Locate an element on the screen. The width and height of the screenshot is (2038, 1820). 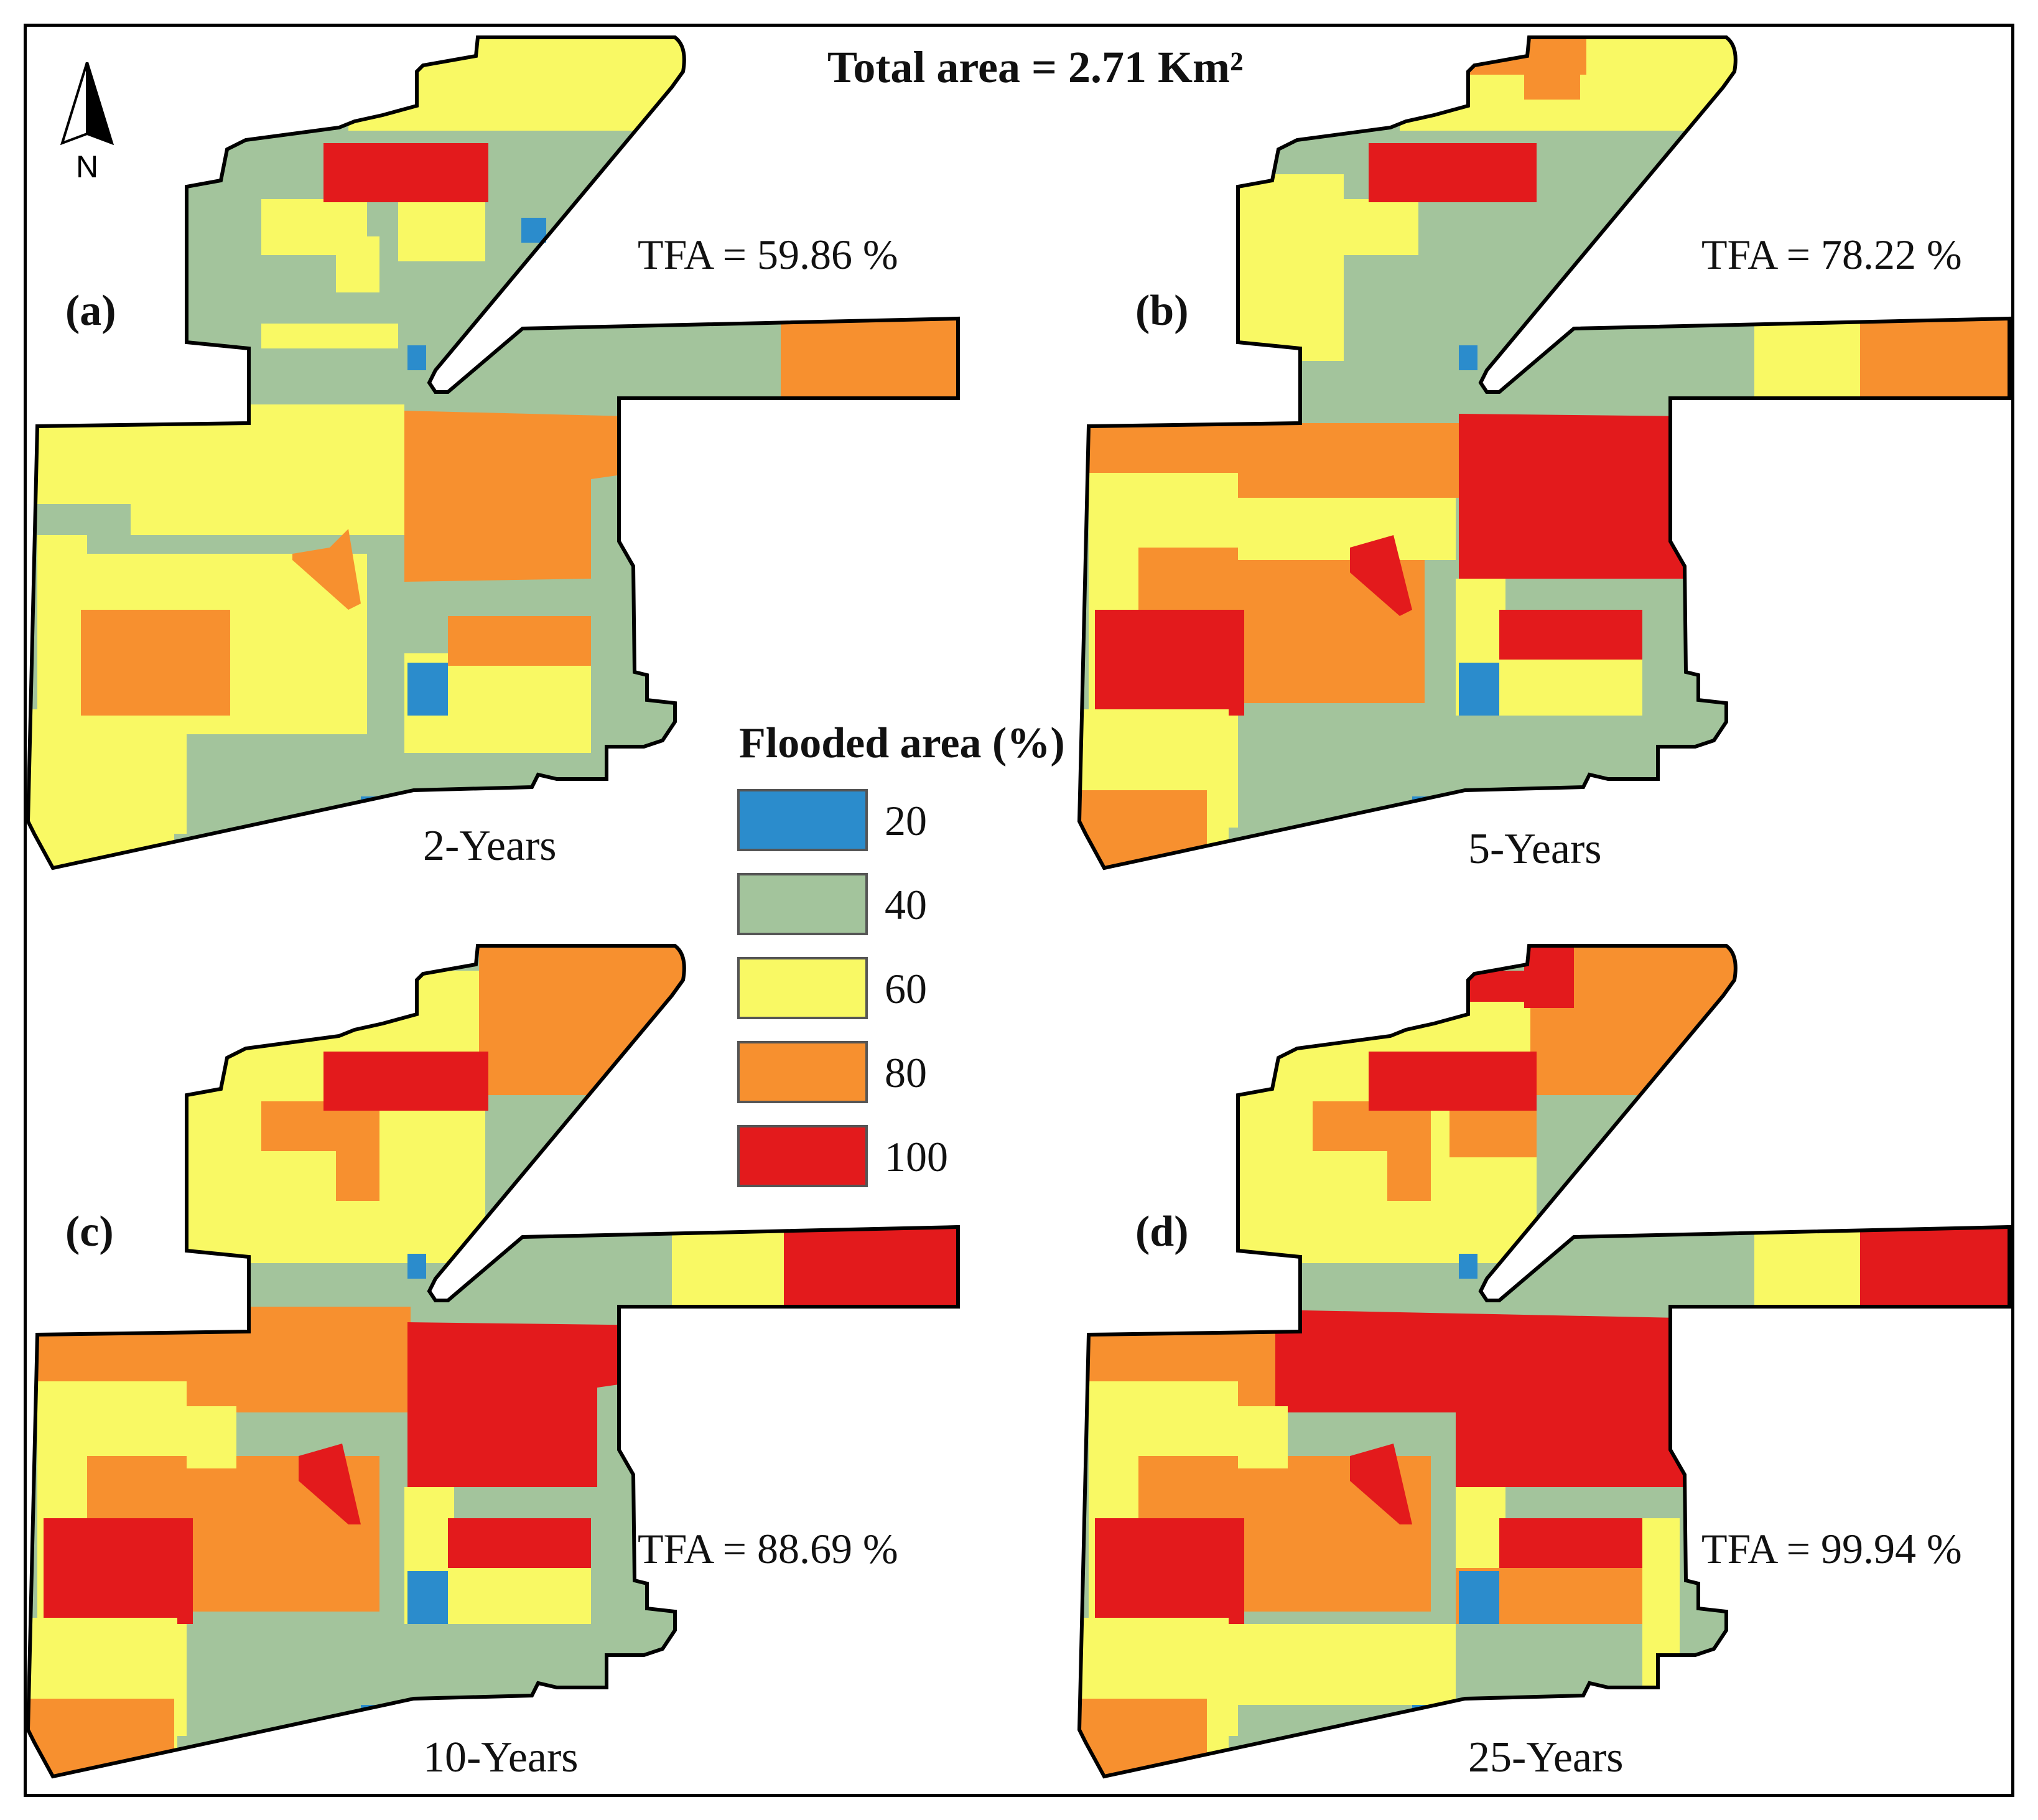
panel-label-c: (c) is located at coordinates (89, 1232).